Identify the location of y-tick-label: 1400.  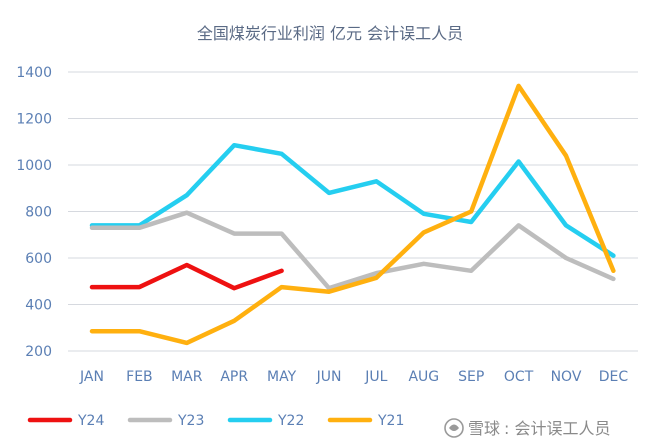
(34, 73).